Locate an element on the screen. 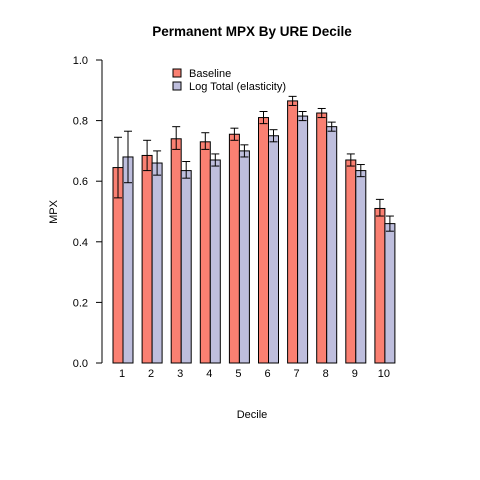 The width and height of the screenshot is (480, 480). x-tick-label: 3 is located at coordinates (180, 374).